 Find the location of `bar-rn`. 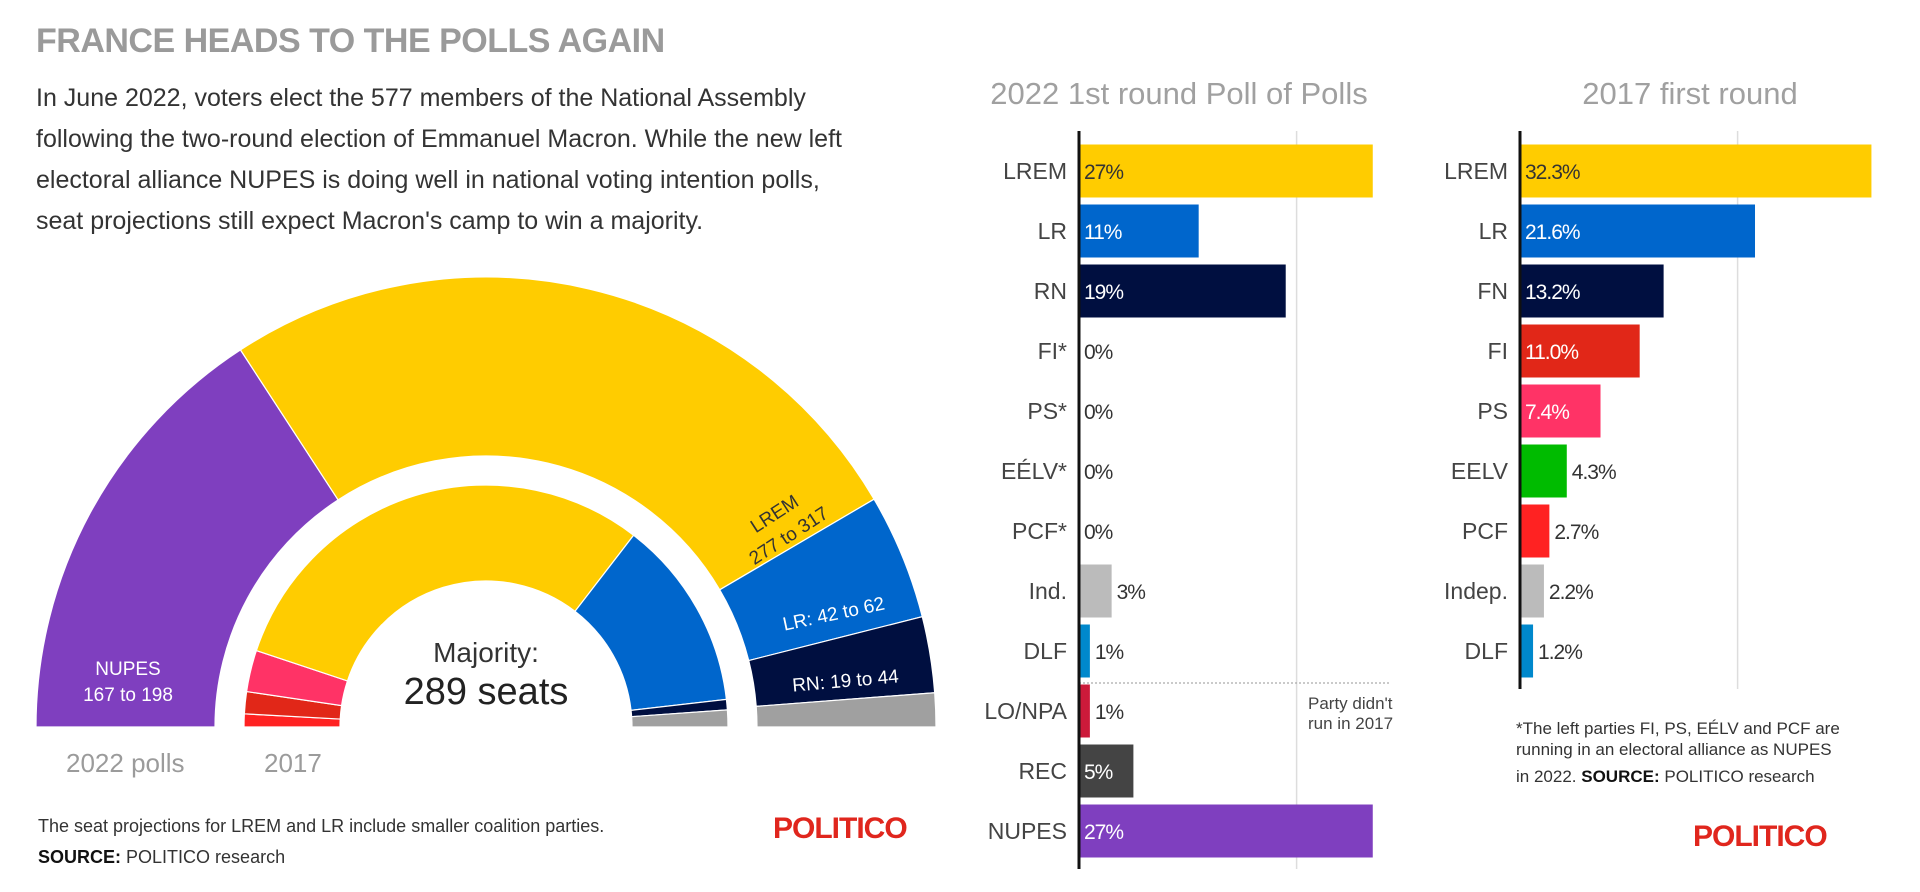

bar-rn is located at coordinates (1182, 291).